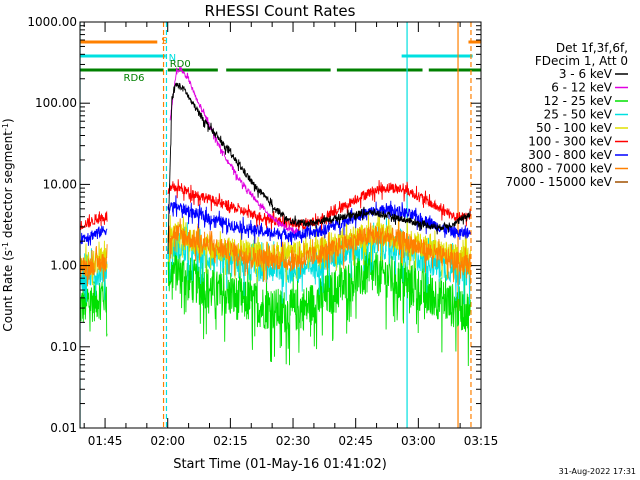 This screenshot has height=480, width=640. I want to click on chart-title: RHESSI Count Rates, so click(280, 11).